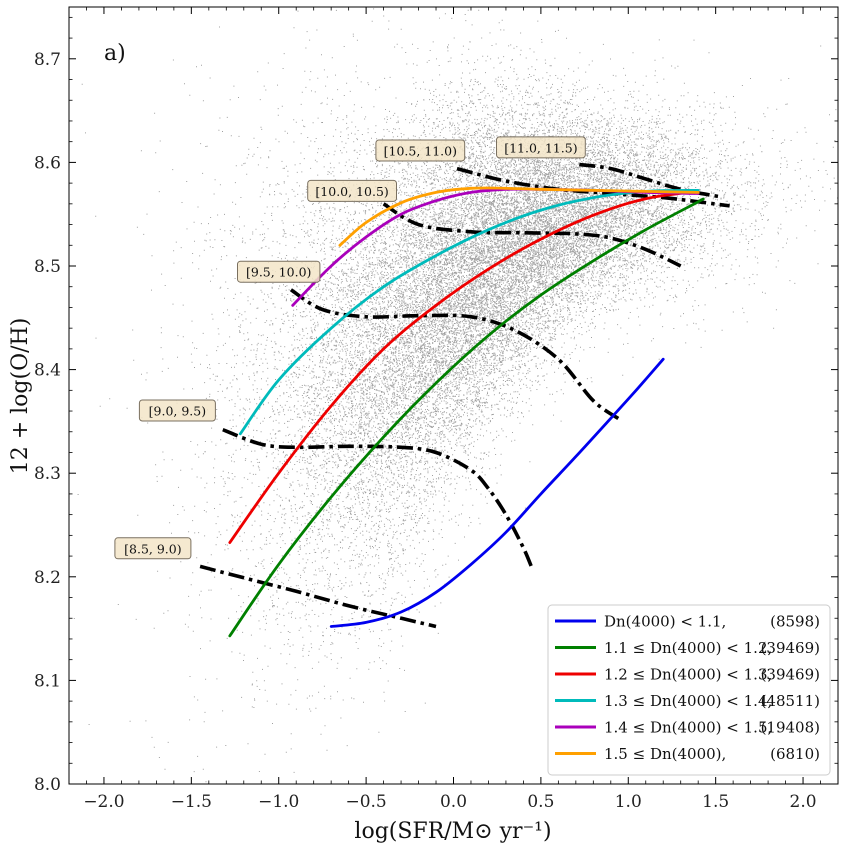 This screenshot has width=845, height=850. I want to click on legend-entry-4: 1.4 ≤ Dn(4000) < 1.5,(19408), so click(687, 728).